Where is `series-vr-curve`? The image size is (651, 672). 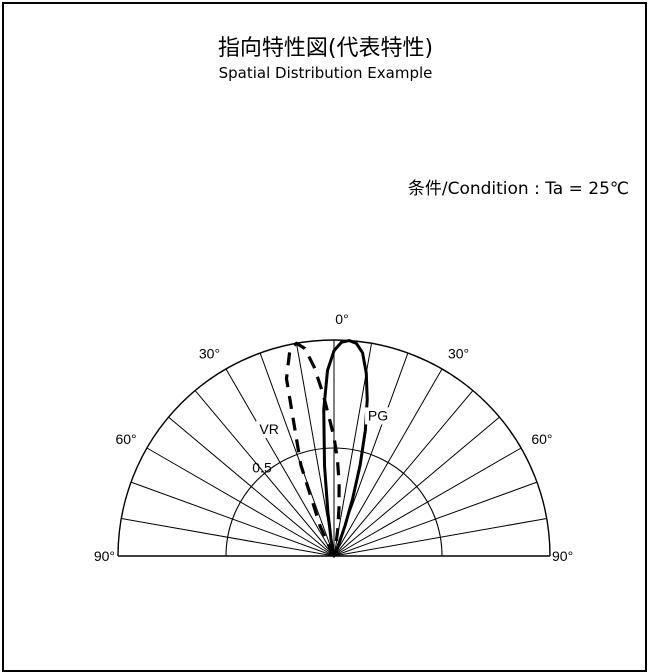
series-vr-curve is located at coordinates (312, 449).